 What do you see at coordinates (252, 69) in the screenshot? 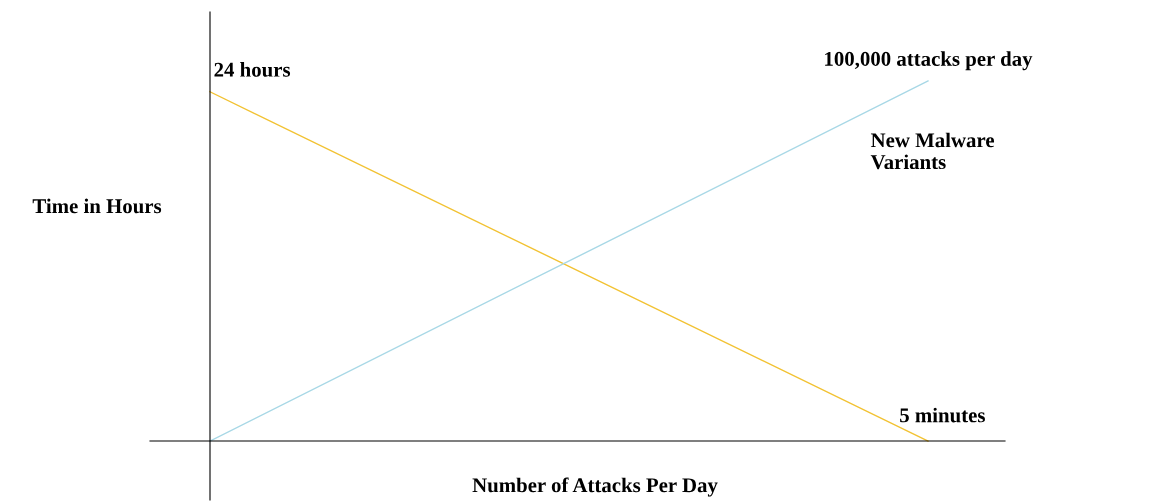
I see `text: 24 hours` at bounding box center [252, 69].